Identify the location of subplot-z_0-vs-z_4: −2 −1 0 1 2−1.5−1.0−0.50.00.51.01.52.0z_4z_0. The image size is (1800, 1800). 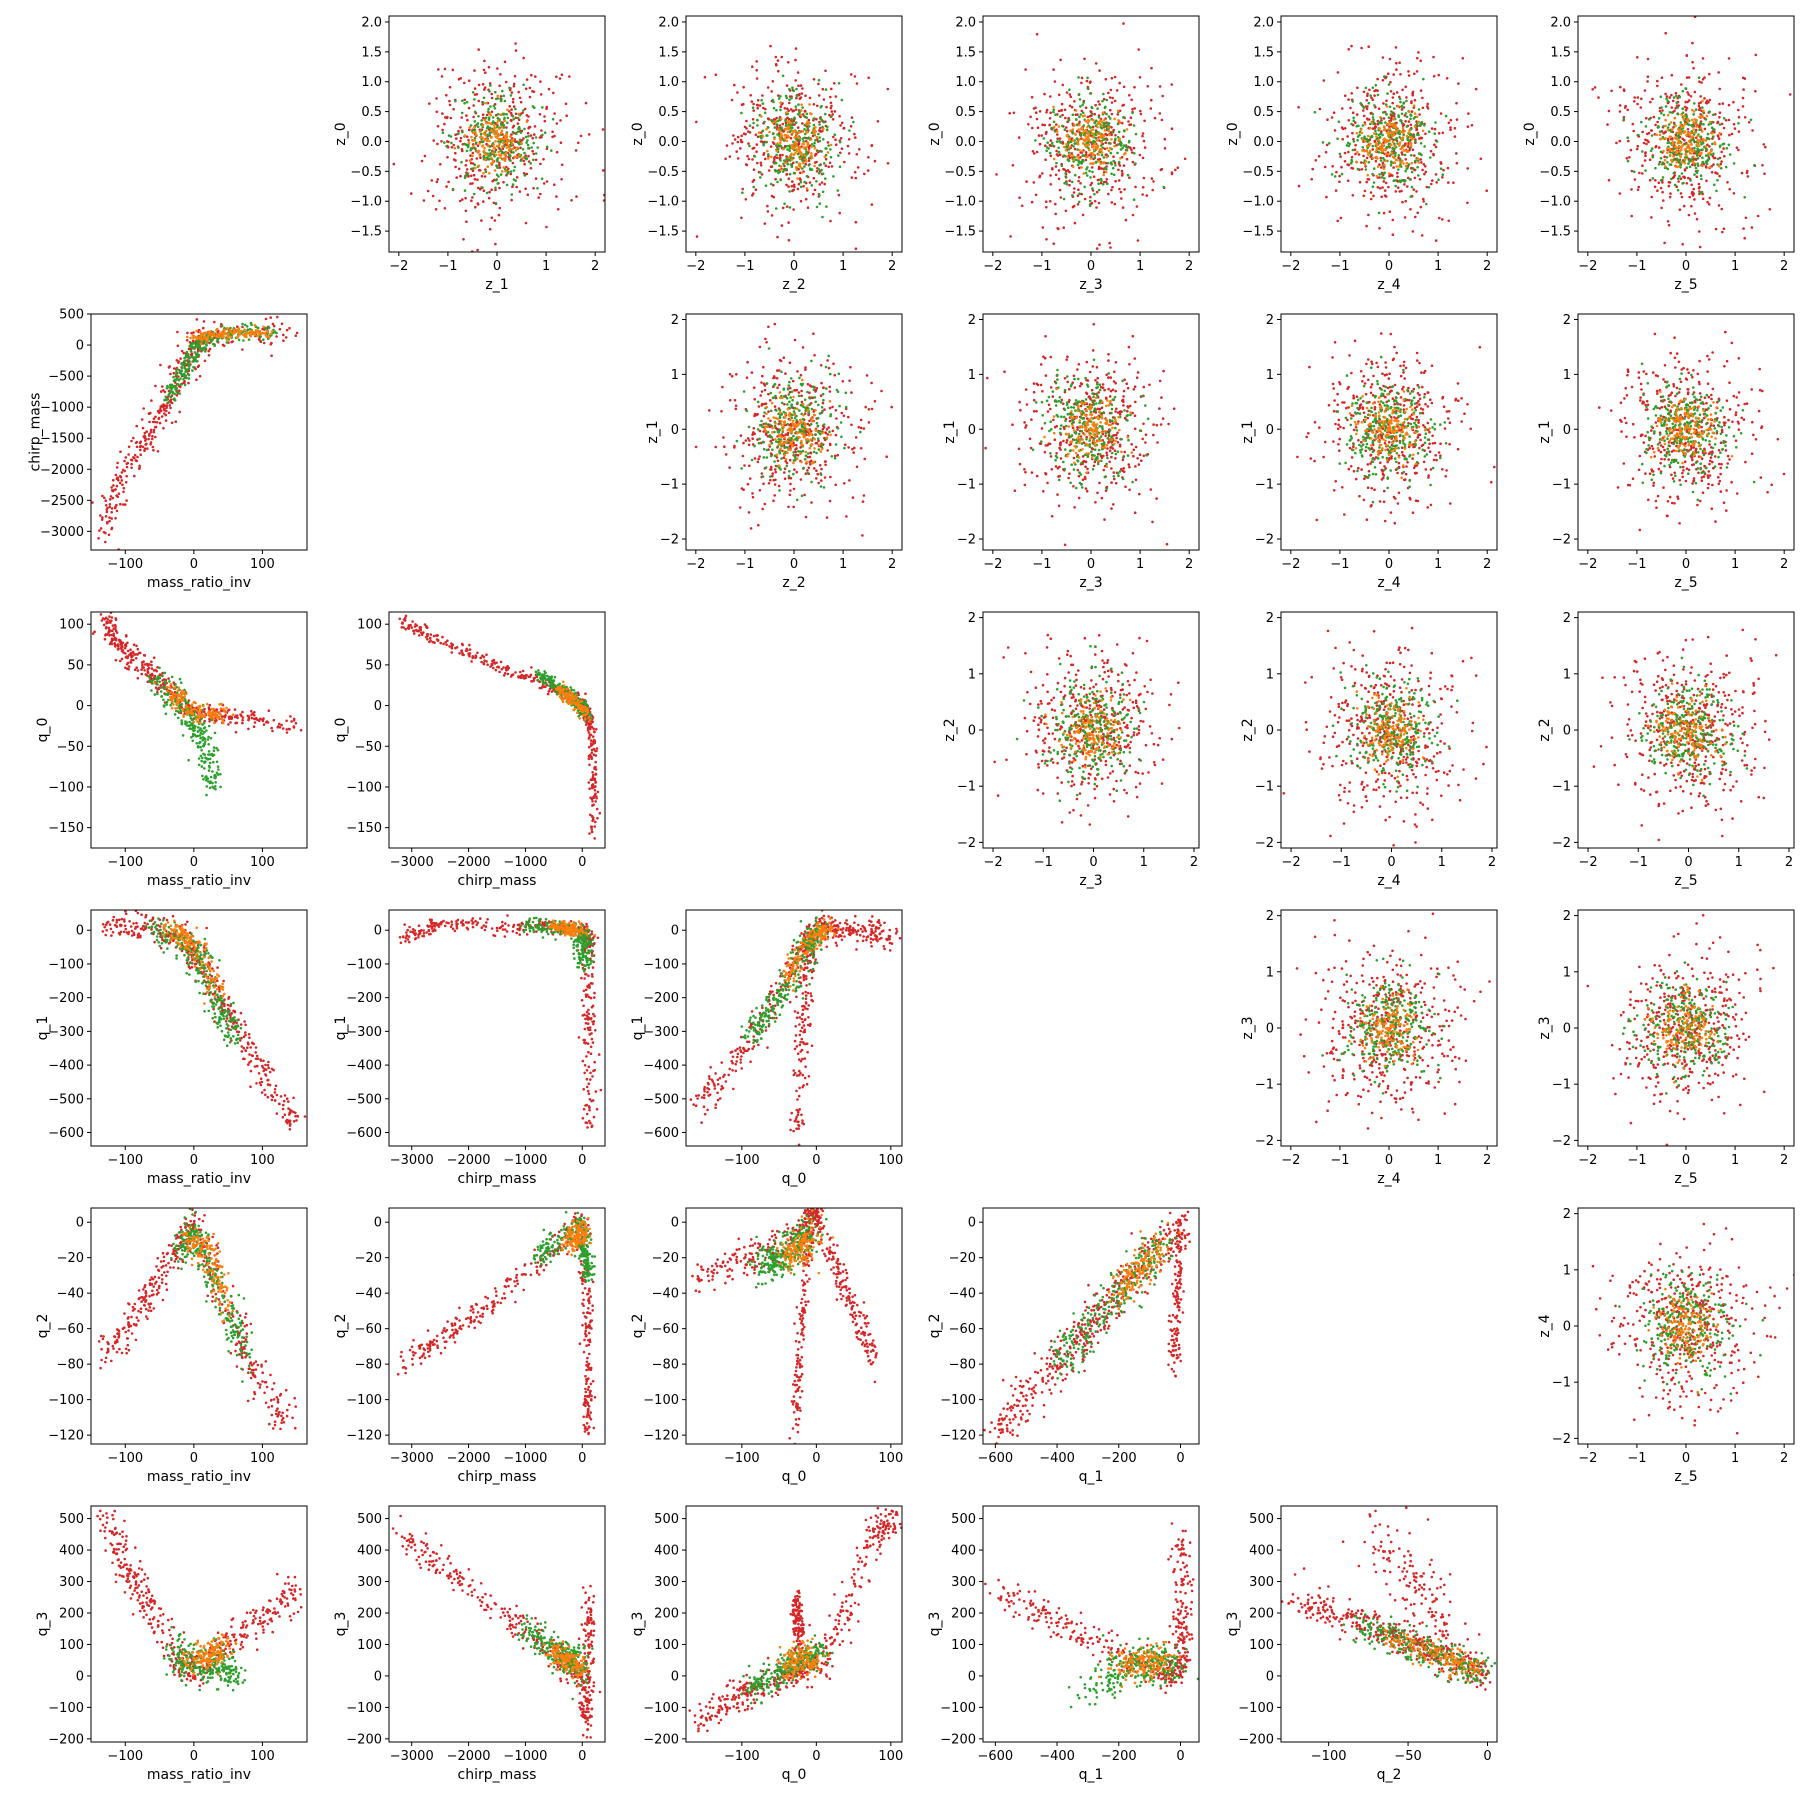
(1361, 154).